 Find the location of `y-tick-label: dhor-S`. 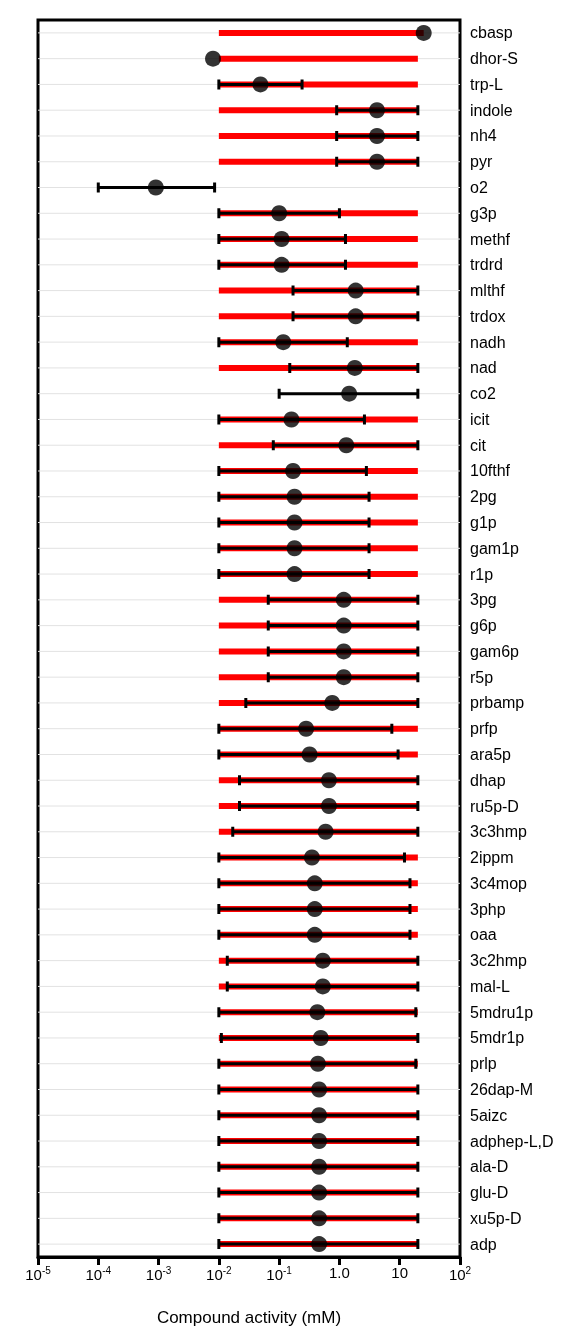

y-tick-label: dhor-S is located at coordinates (494, 59).